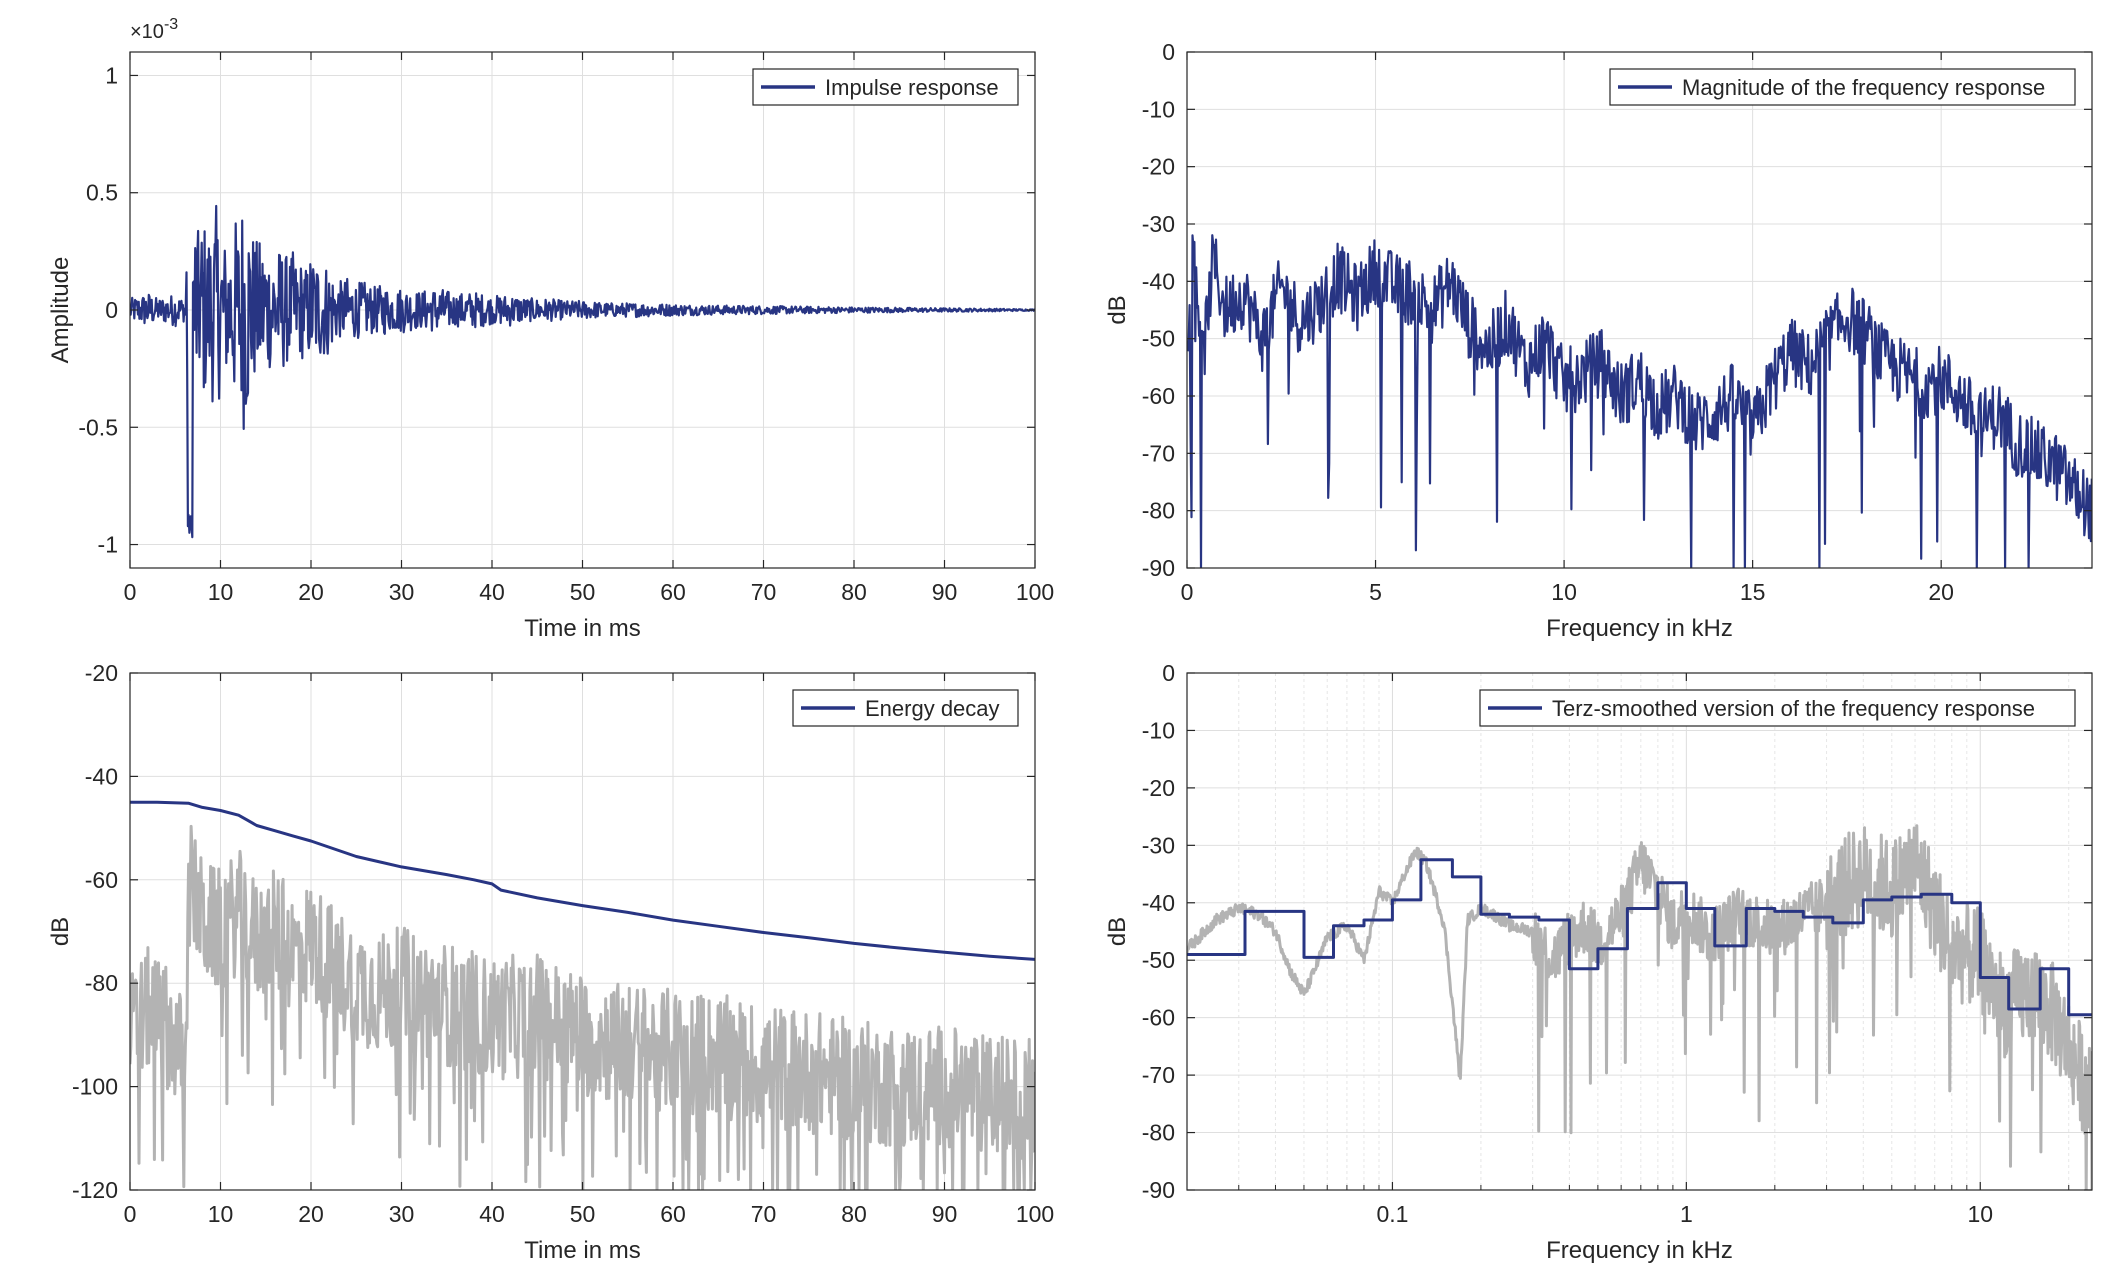 The width and height of the screenshot is (2126, 1276). Describe the element at coordinates (60, 310) in the screenshot. I see `y-axis-label: Amplitude` at that location.